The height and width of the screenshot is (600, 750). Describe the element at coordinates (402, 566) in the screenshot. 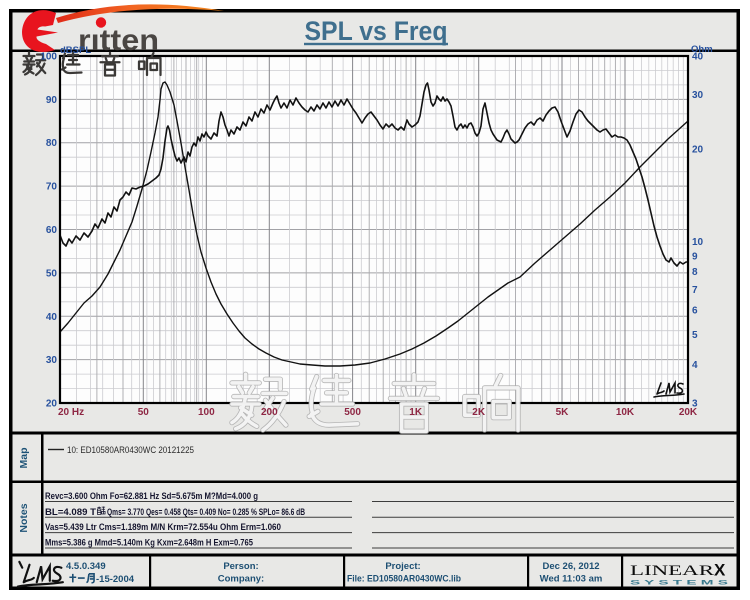

I see `svg-text: Project:` at that location.